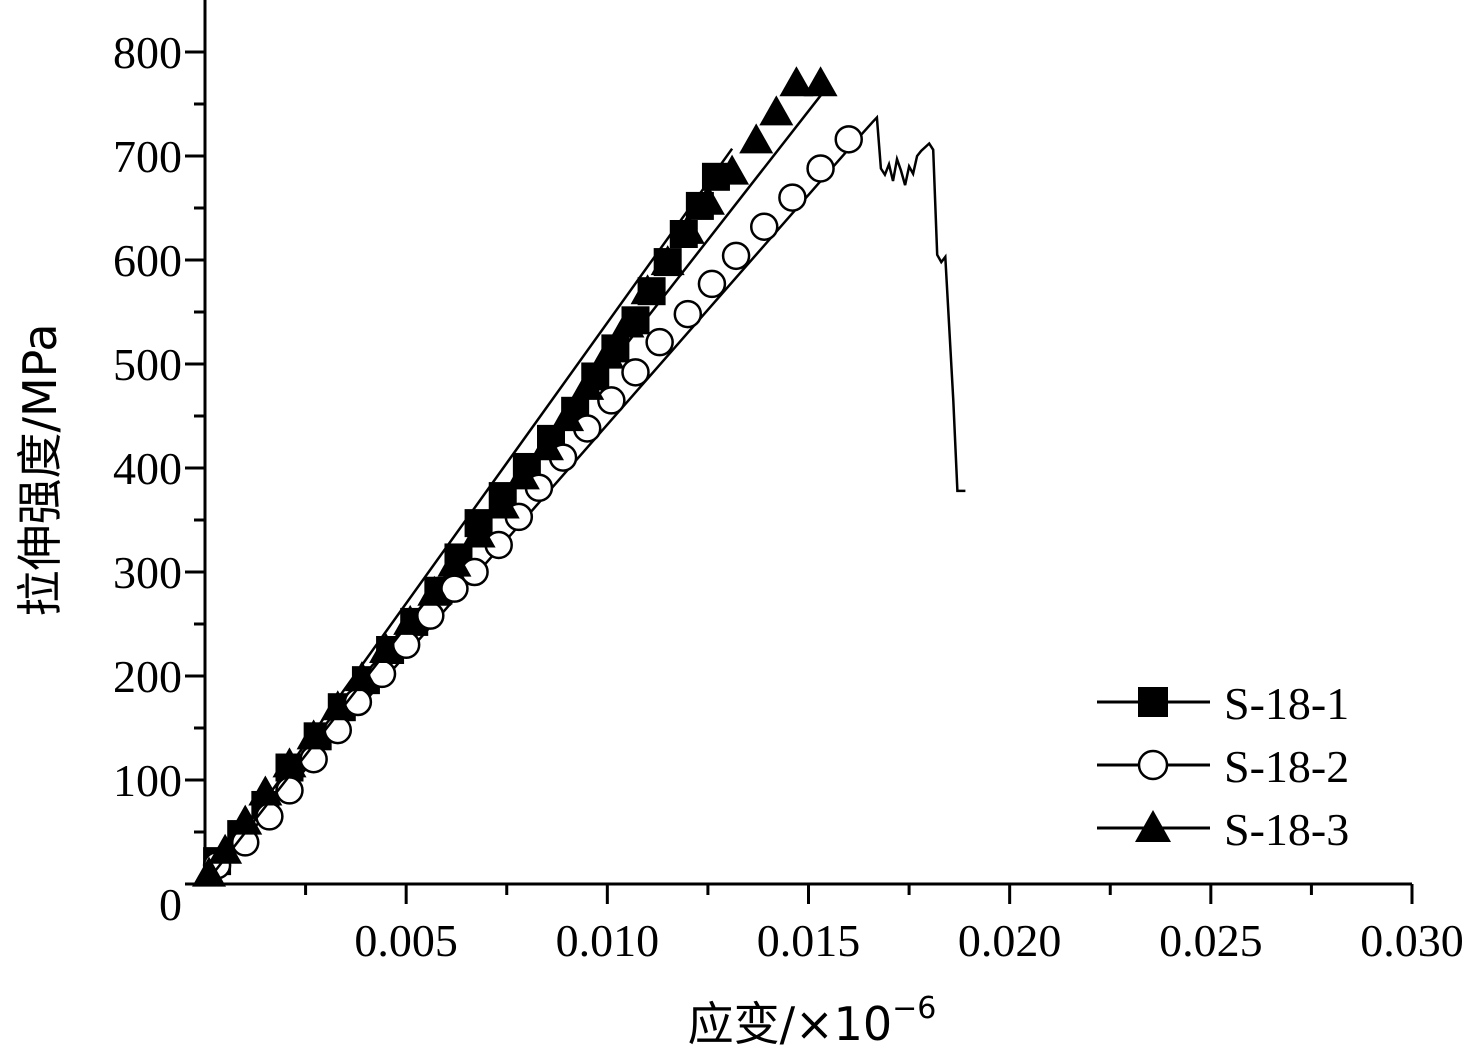  What do you see at coordinates (147, 676) in the screenshot?
I see `y-tick-label: 200` at bounding box center [147, 676].